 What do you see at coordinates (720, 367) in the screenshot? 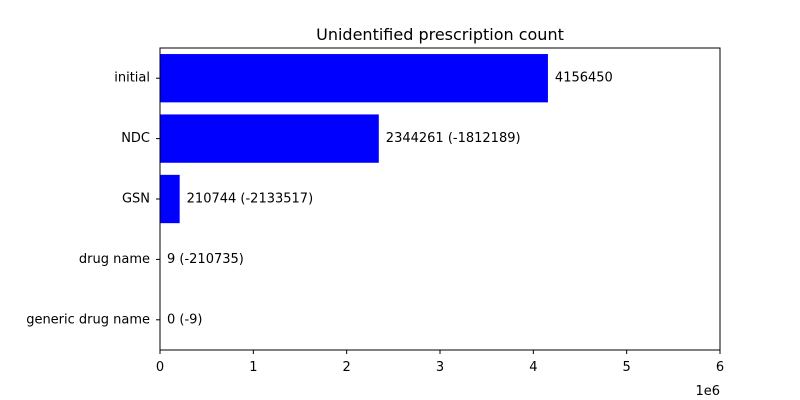
I see `x-tick-label: 6` at bounding box center [720, 367].